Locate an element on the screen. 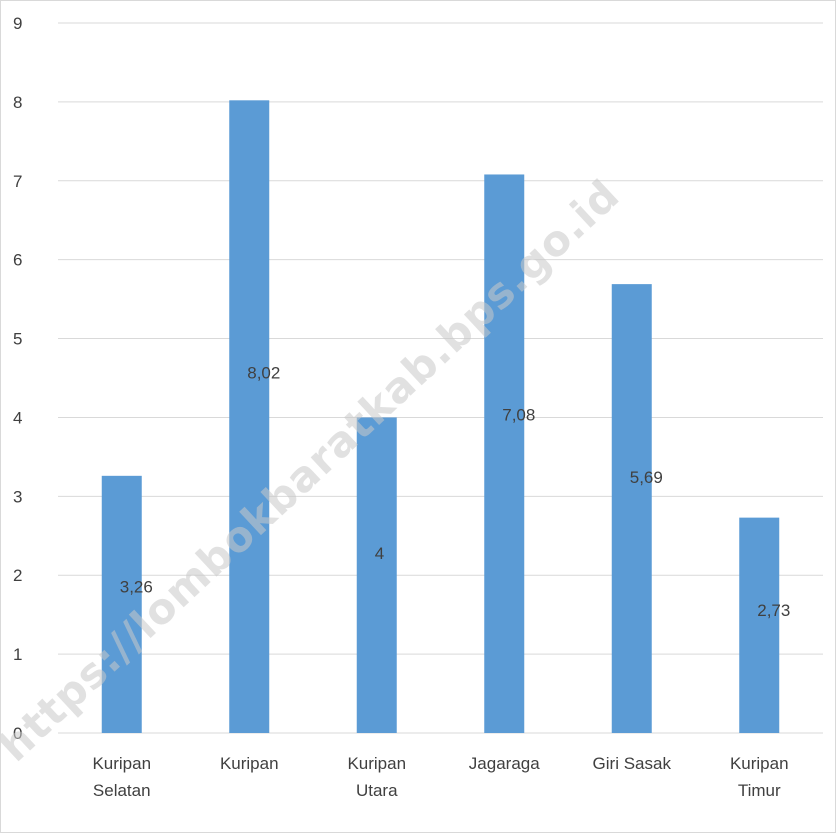 Image resolution: width=836 pixels, height=834 pixels. x-category-label-1: Kuripan is located at coordinates (249, 763).